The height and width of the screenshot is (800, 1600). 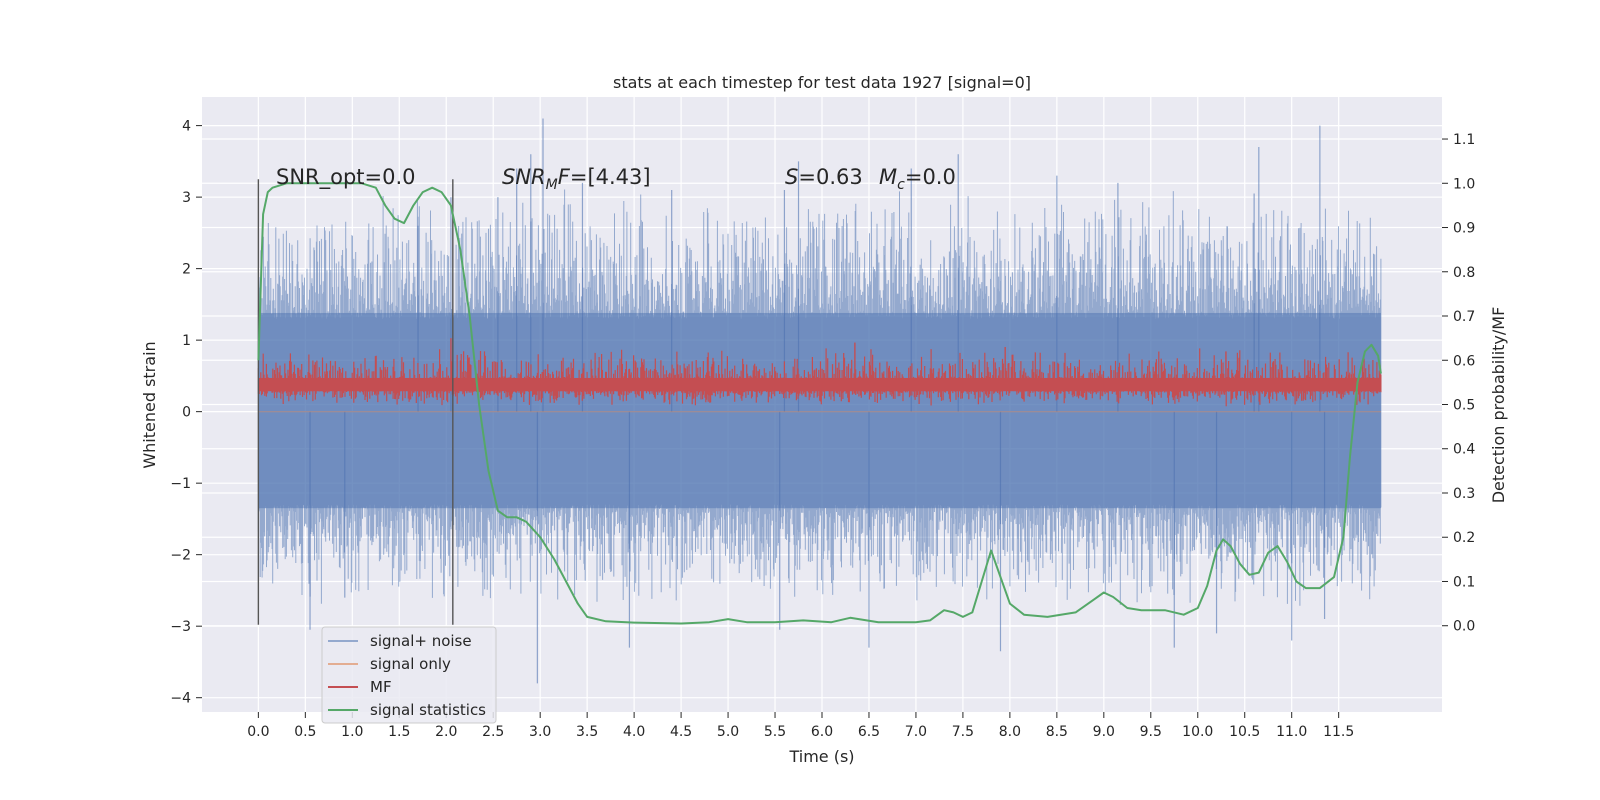 I want to click on x-tick-label: 1.0, so click(x=352, y=732).